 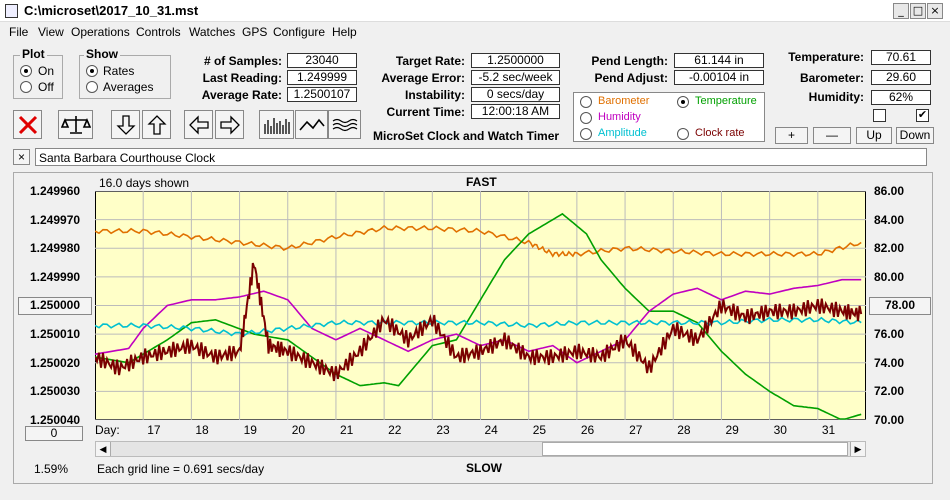 I want to click on fast-label: FAST, so click(x=481, y=182).